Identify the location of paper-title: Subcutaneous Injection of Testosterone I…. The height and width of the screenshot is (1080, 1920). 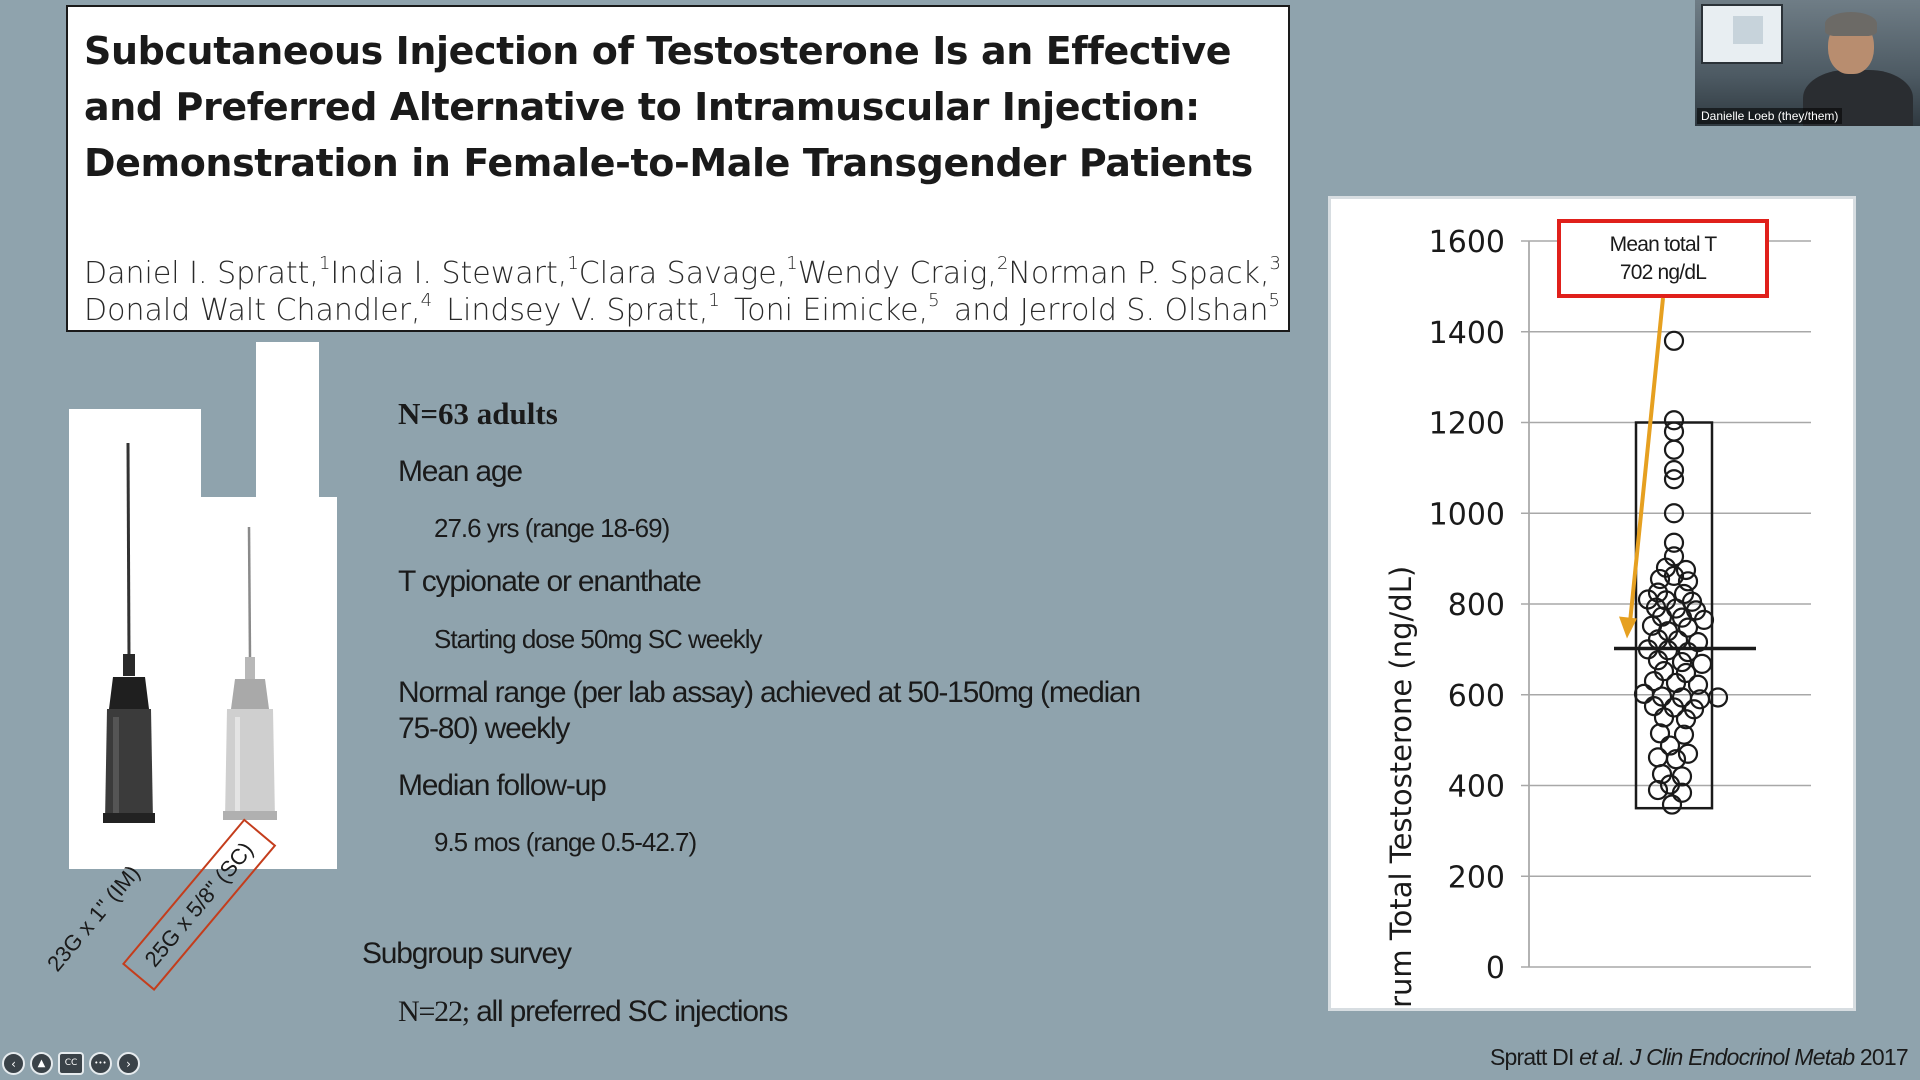
(684, 107).